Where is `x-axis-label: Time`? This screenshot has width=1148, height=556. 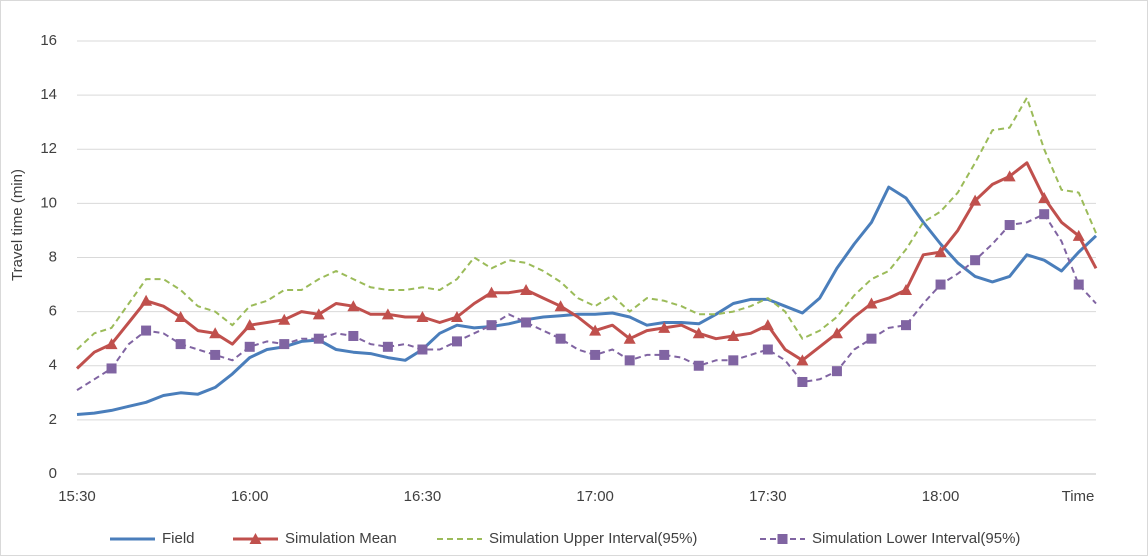 x-axis-label: Time is located at coordinates (1078, 496).